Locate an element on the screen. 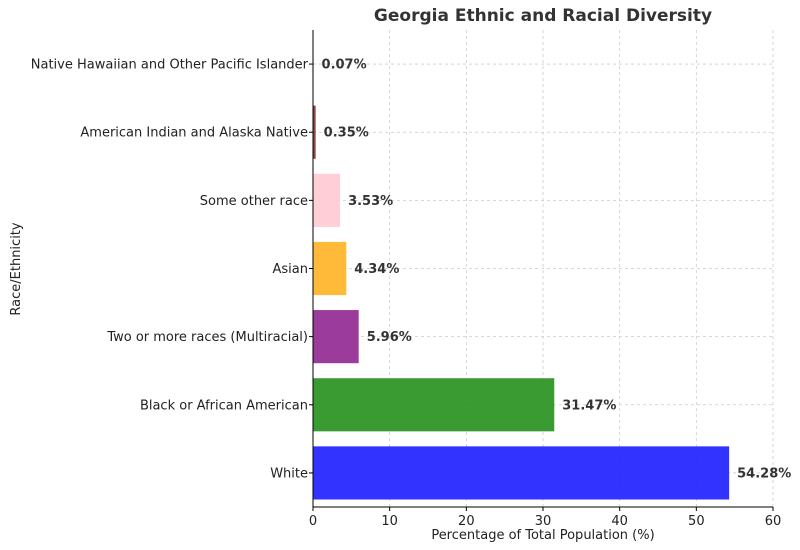 The width and height of the screenshot is (800, 550). data-label: 54.28% is located at coordinates (764, 473).